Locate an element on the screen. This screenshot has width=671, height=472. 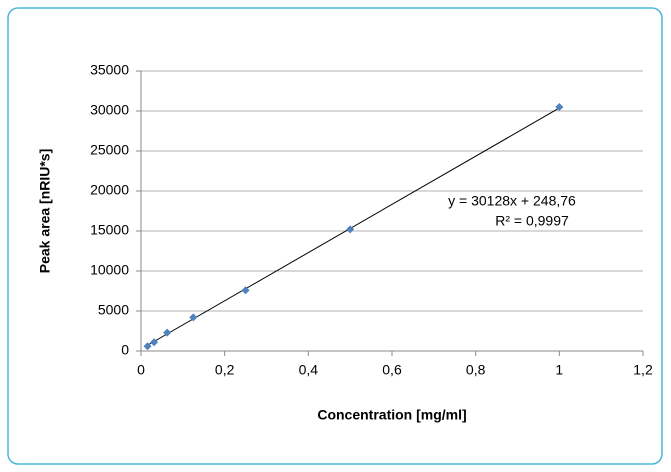
trend-equation: y = 30128x + 248,76 is located at coordinates (512, 201).